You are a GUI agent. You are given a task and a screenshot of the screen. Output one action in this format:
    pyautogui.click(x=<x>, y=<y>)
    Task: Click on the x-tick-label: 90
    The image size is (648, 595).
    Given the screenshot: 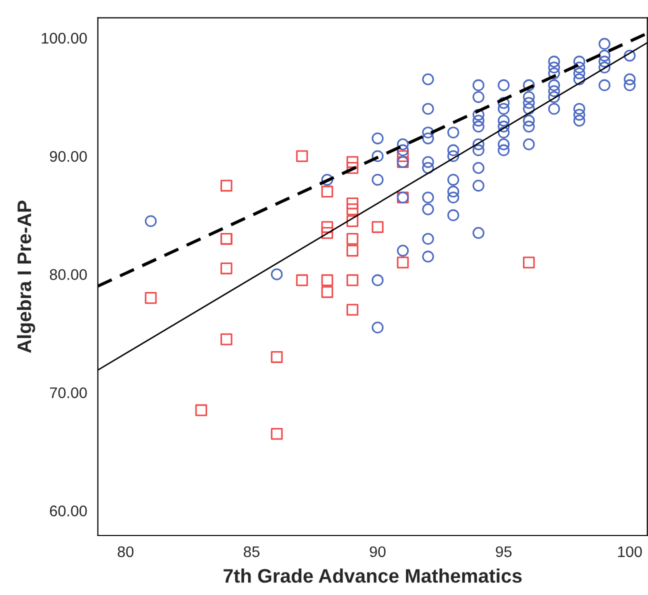 What is the action you would take?
    pyautogui.click(x=378, y=552)
    